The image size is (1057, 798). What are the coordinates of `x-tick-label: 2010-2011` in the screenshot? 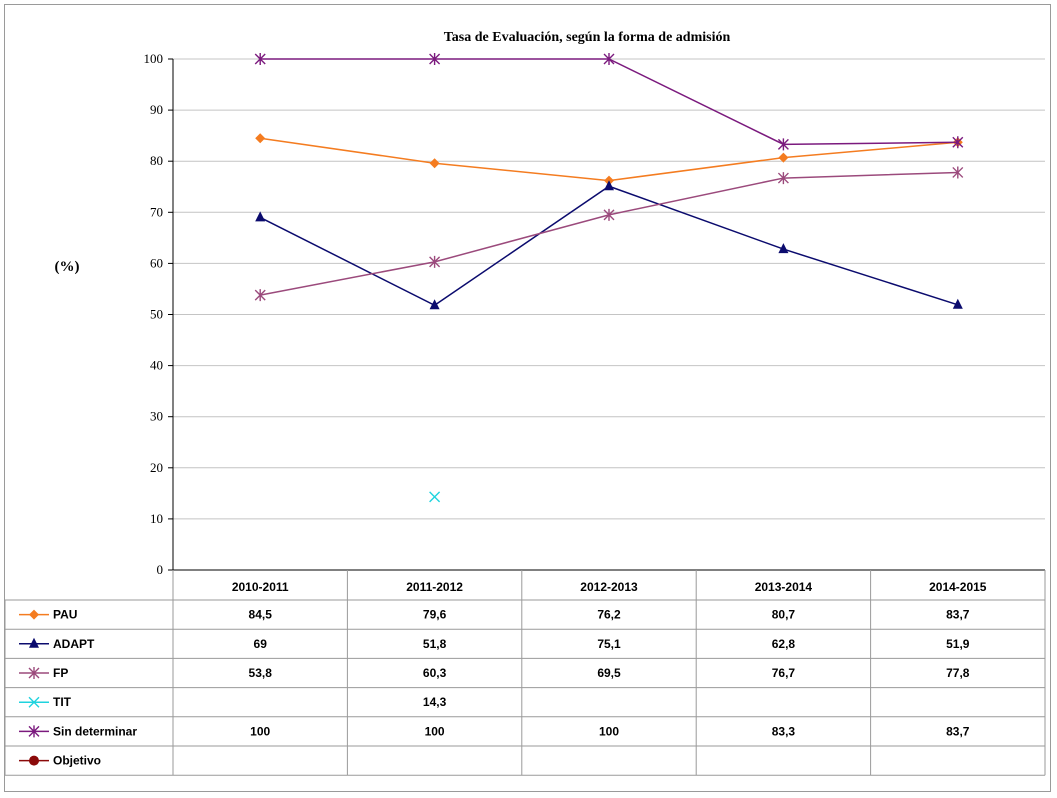 It's located at (260, 587).